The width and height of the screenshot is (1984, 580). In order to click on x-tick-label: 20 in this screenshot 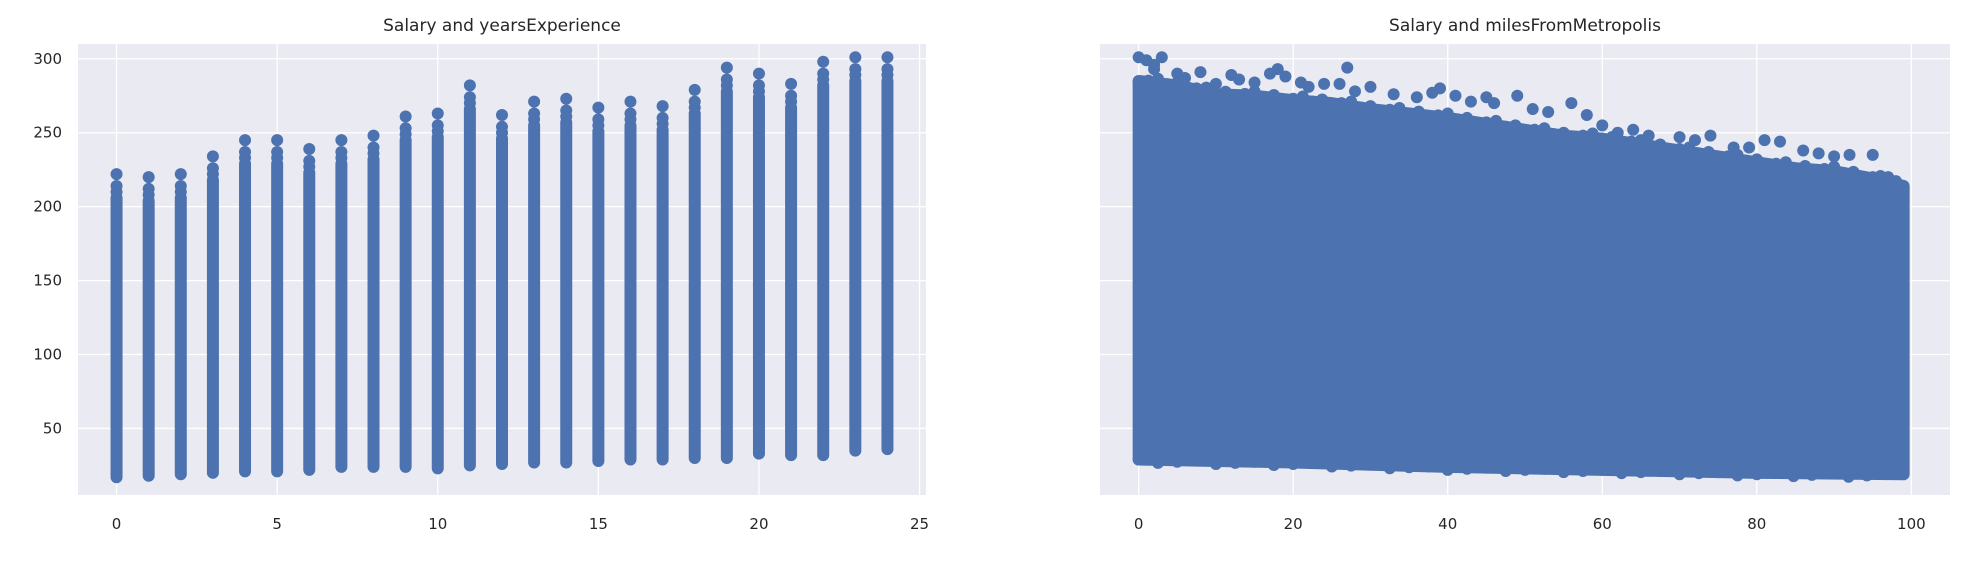, I will do `click(758, 524)`.